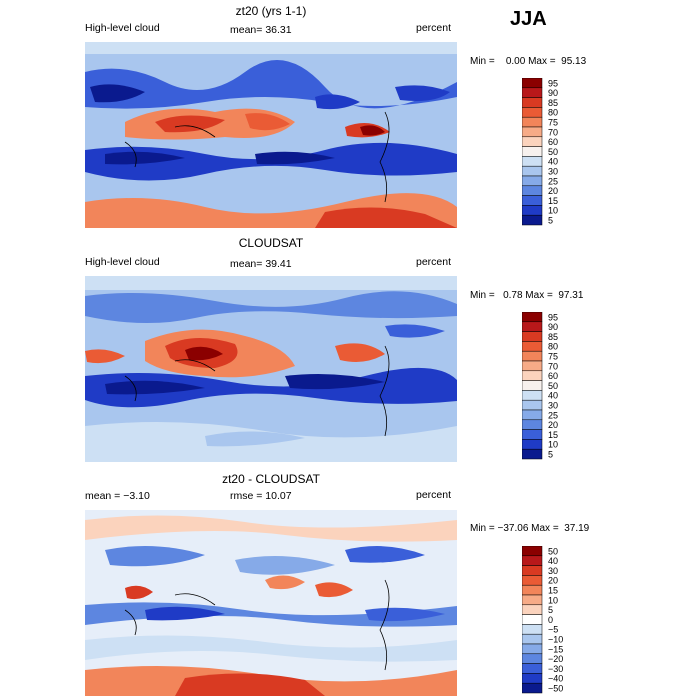 The image size is (700, 700). Describe the element at coordinates (122, 262) in the screenshot. I see `panel2-variable-label: High-level cloud` at that location.